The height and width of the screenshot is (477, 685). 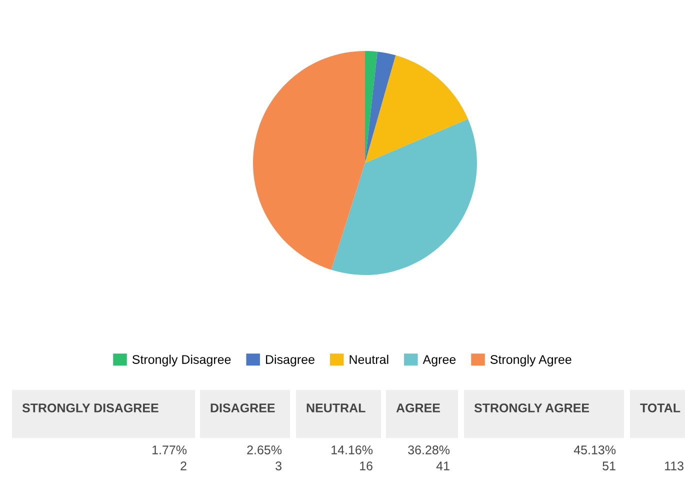 What do you see at coordinates (90, 408) in the screenshot?
I see `text: STRONGLY DISAGREE` at bounding box center [90, 408].